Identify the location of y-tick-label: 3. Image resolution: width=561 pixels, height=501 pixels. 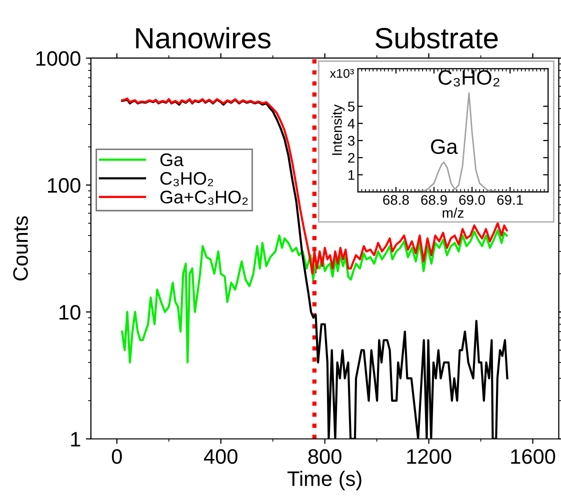
(351, 141).